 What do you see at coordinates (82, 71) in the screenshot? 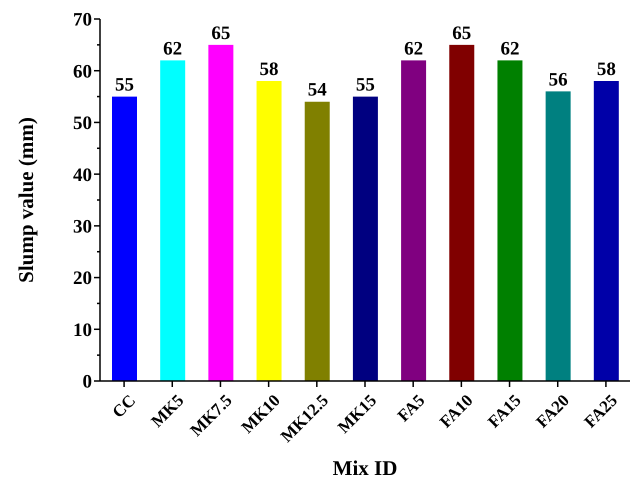
I see `y-tick-label: 60` at bounding box center [82, 71].